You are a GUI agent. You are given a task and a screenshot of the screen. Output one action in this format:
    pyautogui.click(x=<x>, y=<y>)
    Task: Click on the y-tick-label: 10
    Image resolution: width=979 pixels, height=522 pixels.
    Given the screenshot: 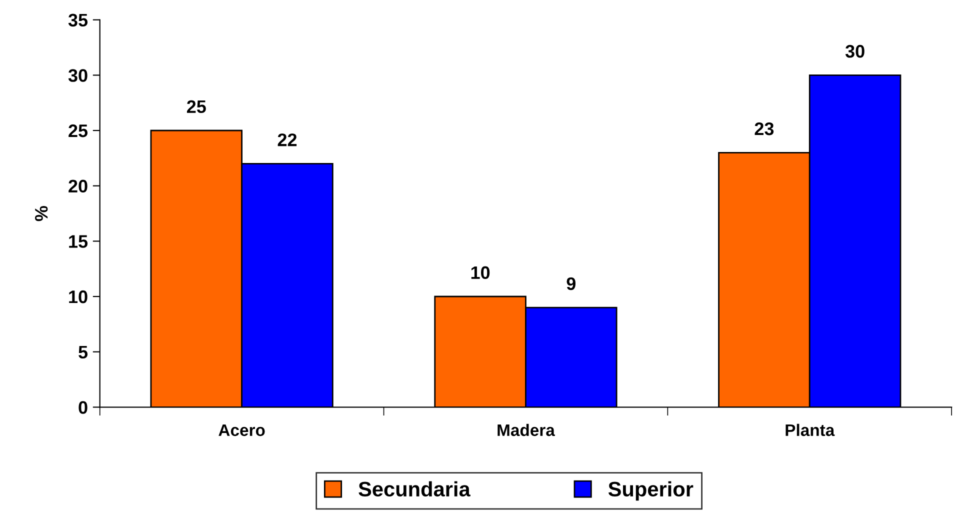 What is the action you would take?
    pyautogui.click(x=78, y=297)
    